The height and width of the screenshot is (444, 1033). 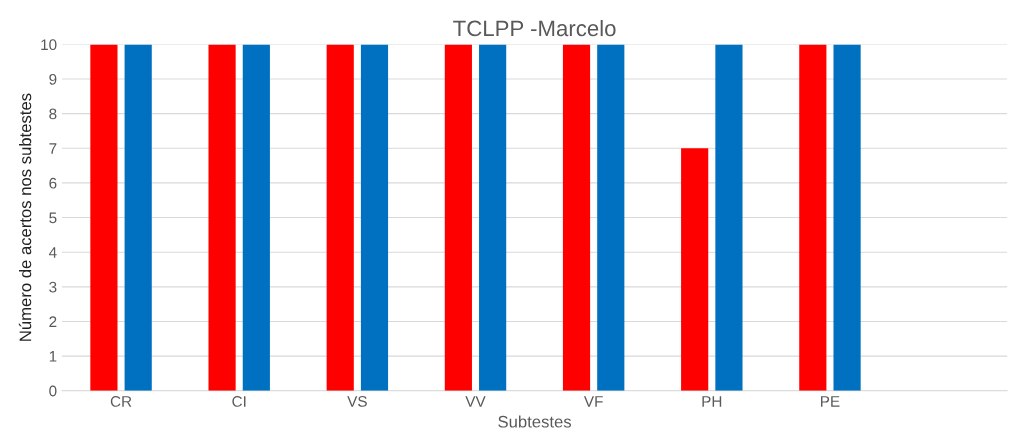 I want to click on x-tick-label: PH, so click(x=712, y=401).